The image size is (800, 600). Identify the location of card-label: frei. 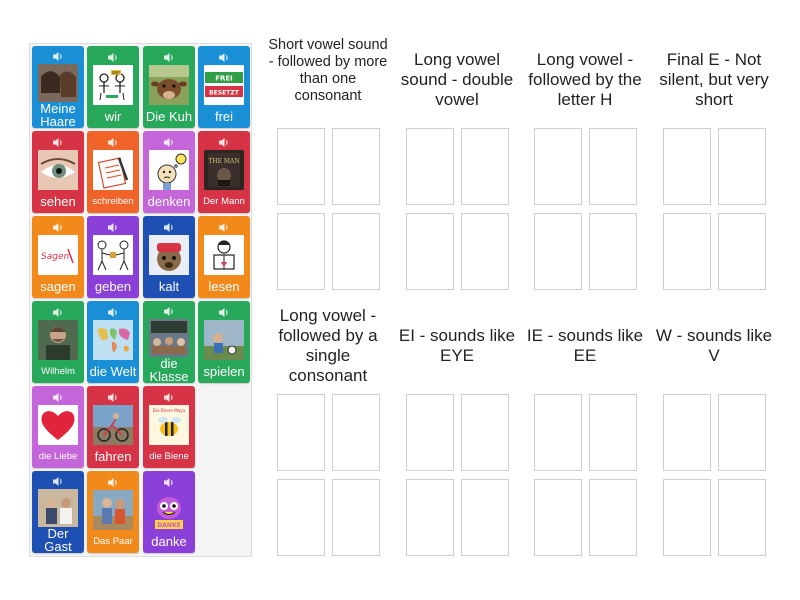
(224, 116).